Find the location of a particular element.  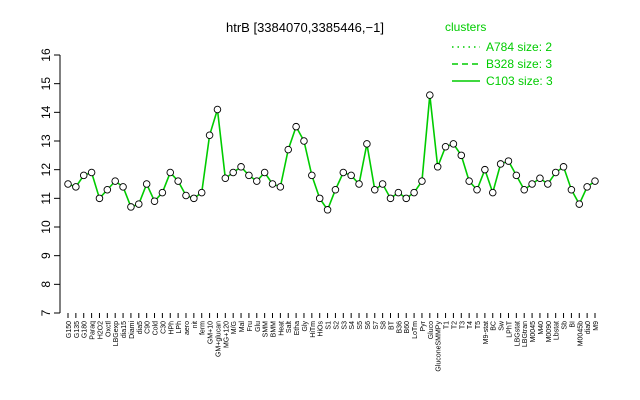

legend-entry: A784 size: 2 is located at coordinates (519, 47).